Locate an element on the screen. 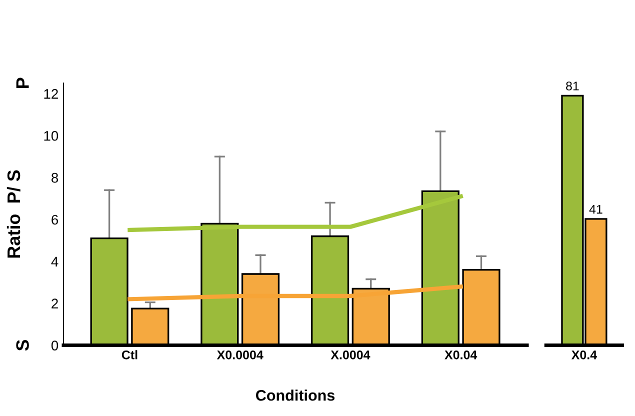 The height and width of the screenshot is (416, 635). x-tick-label: X0.04 is located at coordinates (461, 355).